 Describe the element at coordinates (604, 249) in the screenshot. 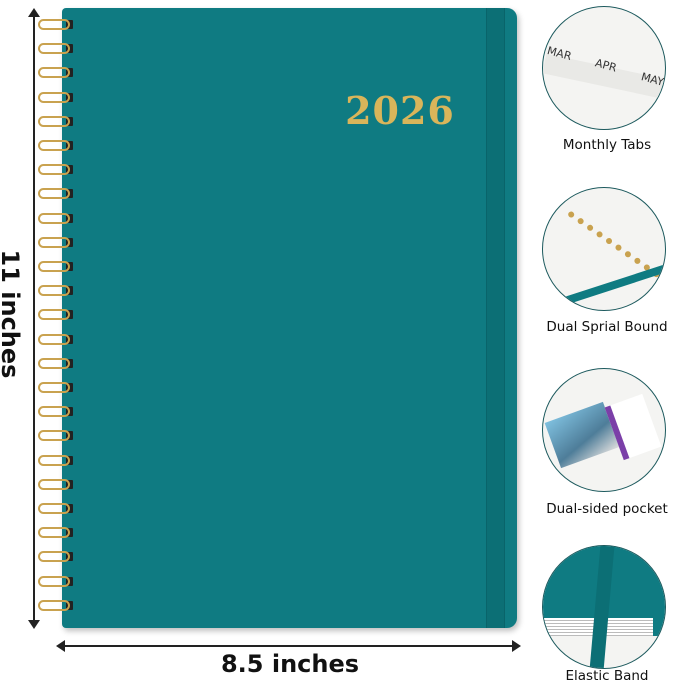

I see `spiral-bound-image` at that location.